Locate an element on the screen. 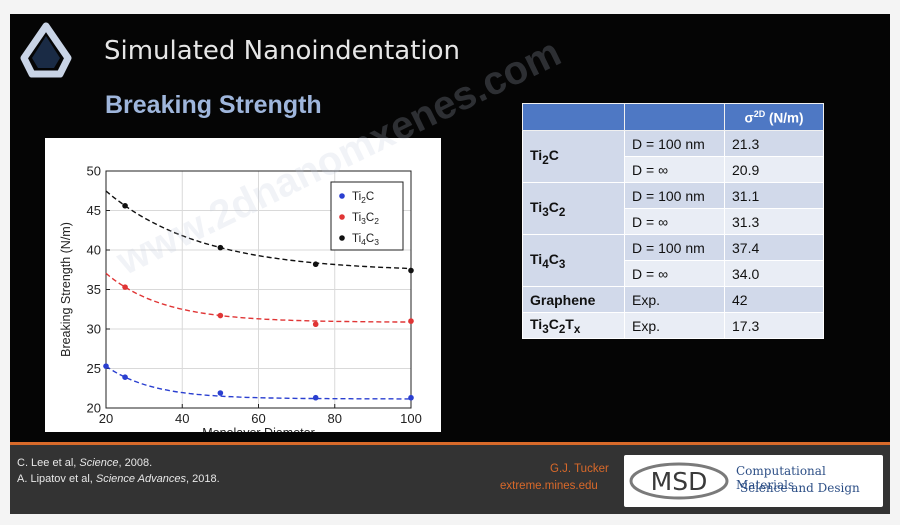 The width and height of the screenshot is (900, 525). reference-1: C. Lee et al, Science, 2008. is located at coordinates (85, 463).